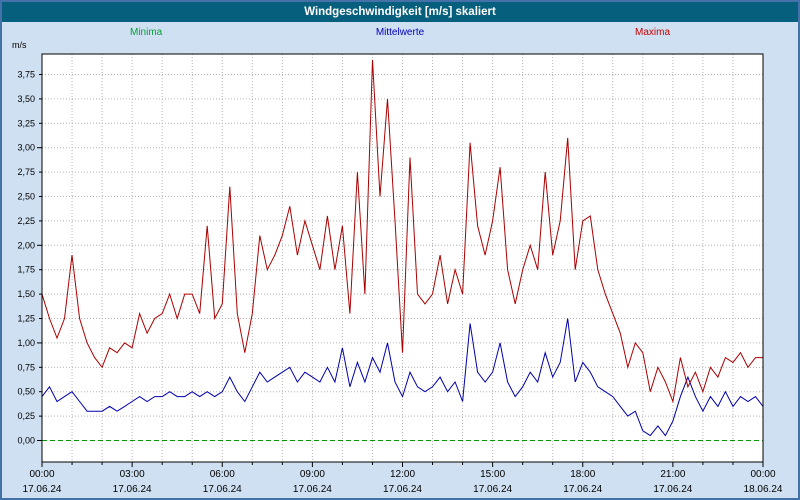  I want to click on legend-minima: Minima, so click(146, 32).